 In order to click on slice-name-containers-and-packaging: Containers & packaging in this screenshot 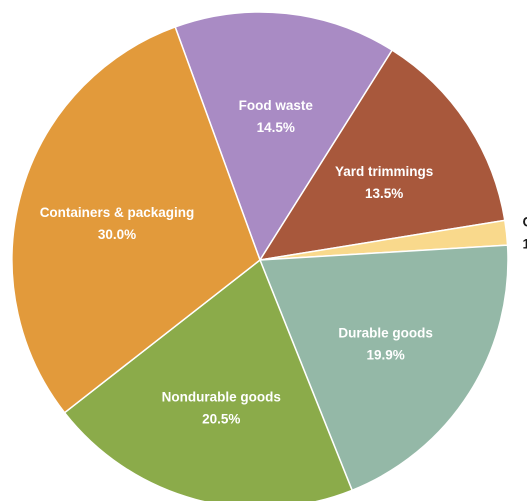, I will do `click(117, 212)`.